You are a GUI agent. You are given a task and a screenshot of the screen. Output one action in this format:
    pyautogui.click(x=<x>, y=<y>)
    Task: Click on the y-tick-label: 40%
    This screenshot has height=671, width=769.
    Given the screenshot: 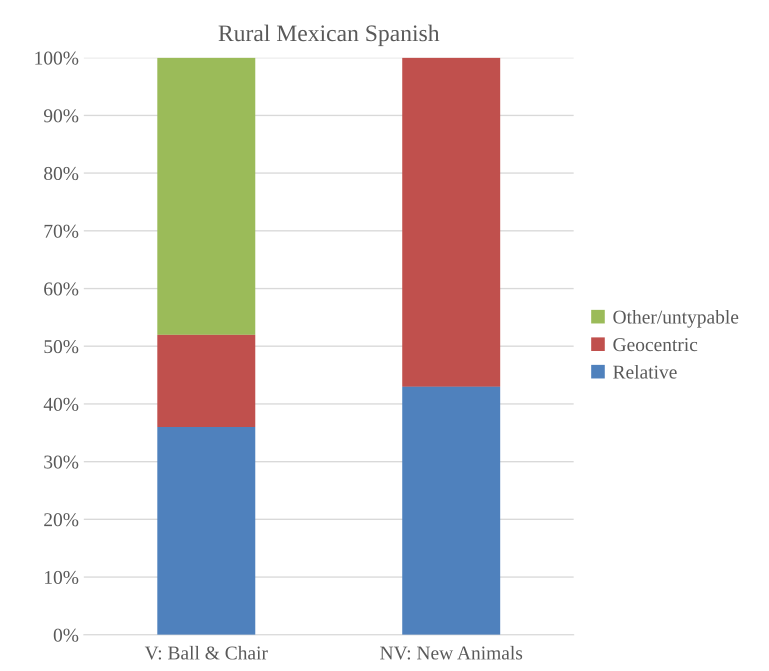 What is the action you would take?
    pyautogui.click(x=61, y=404)
    